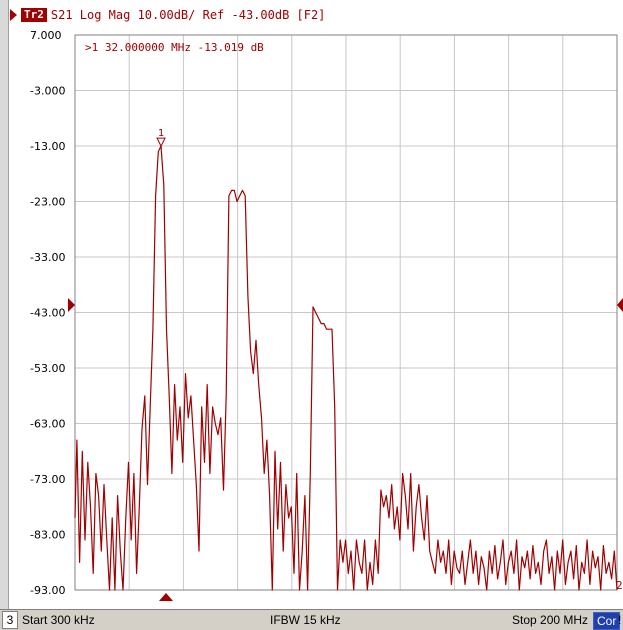 The height and width of the screenshot is (630, 623). What do you see at coordinates (305, 620) in the screenshot?
I see `if-bandwidth: IFBW 15 kHz` at bounding box center [305, 620].